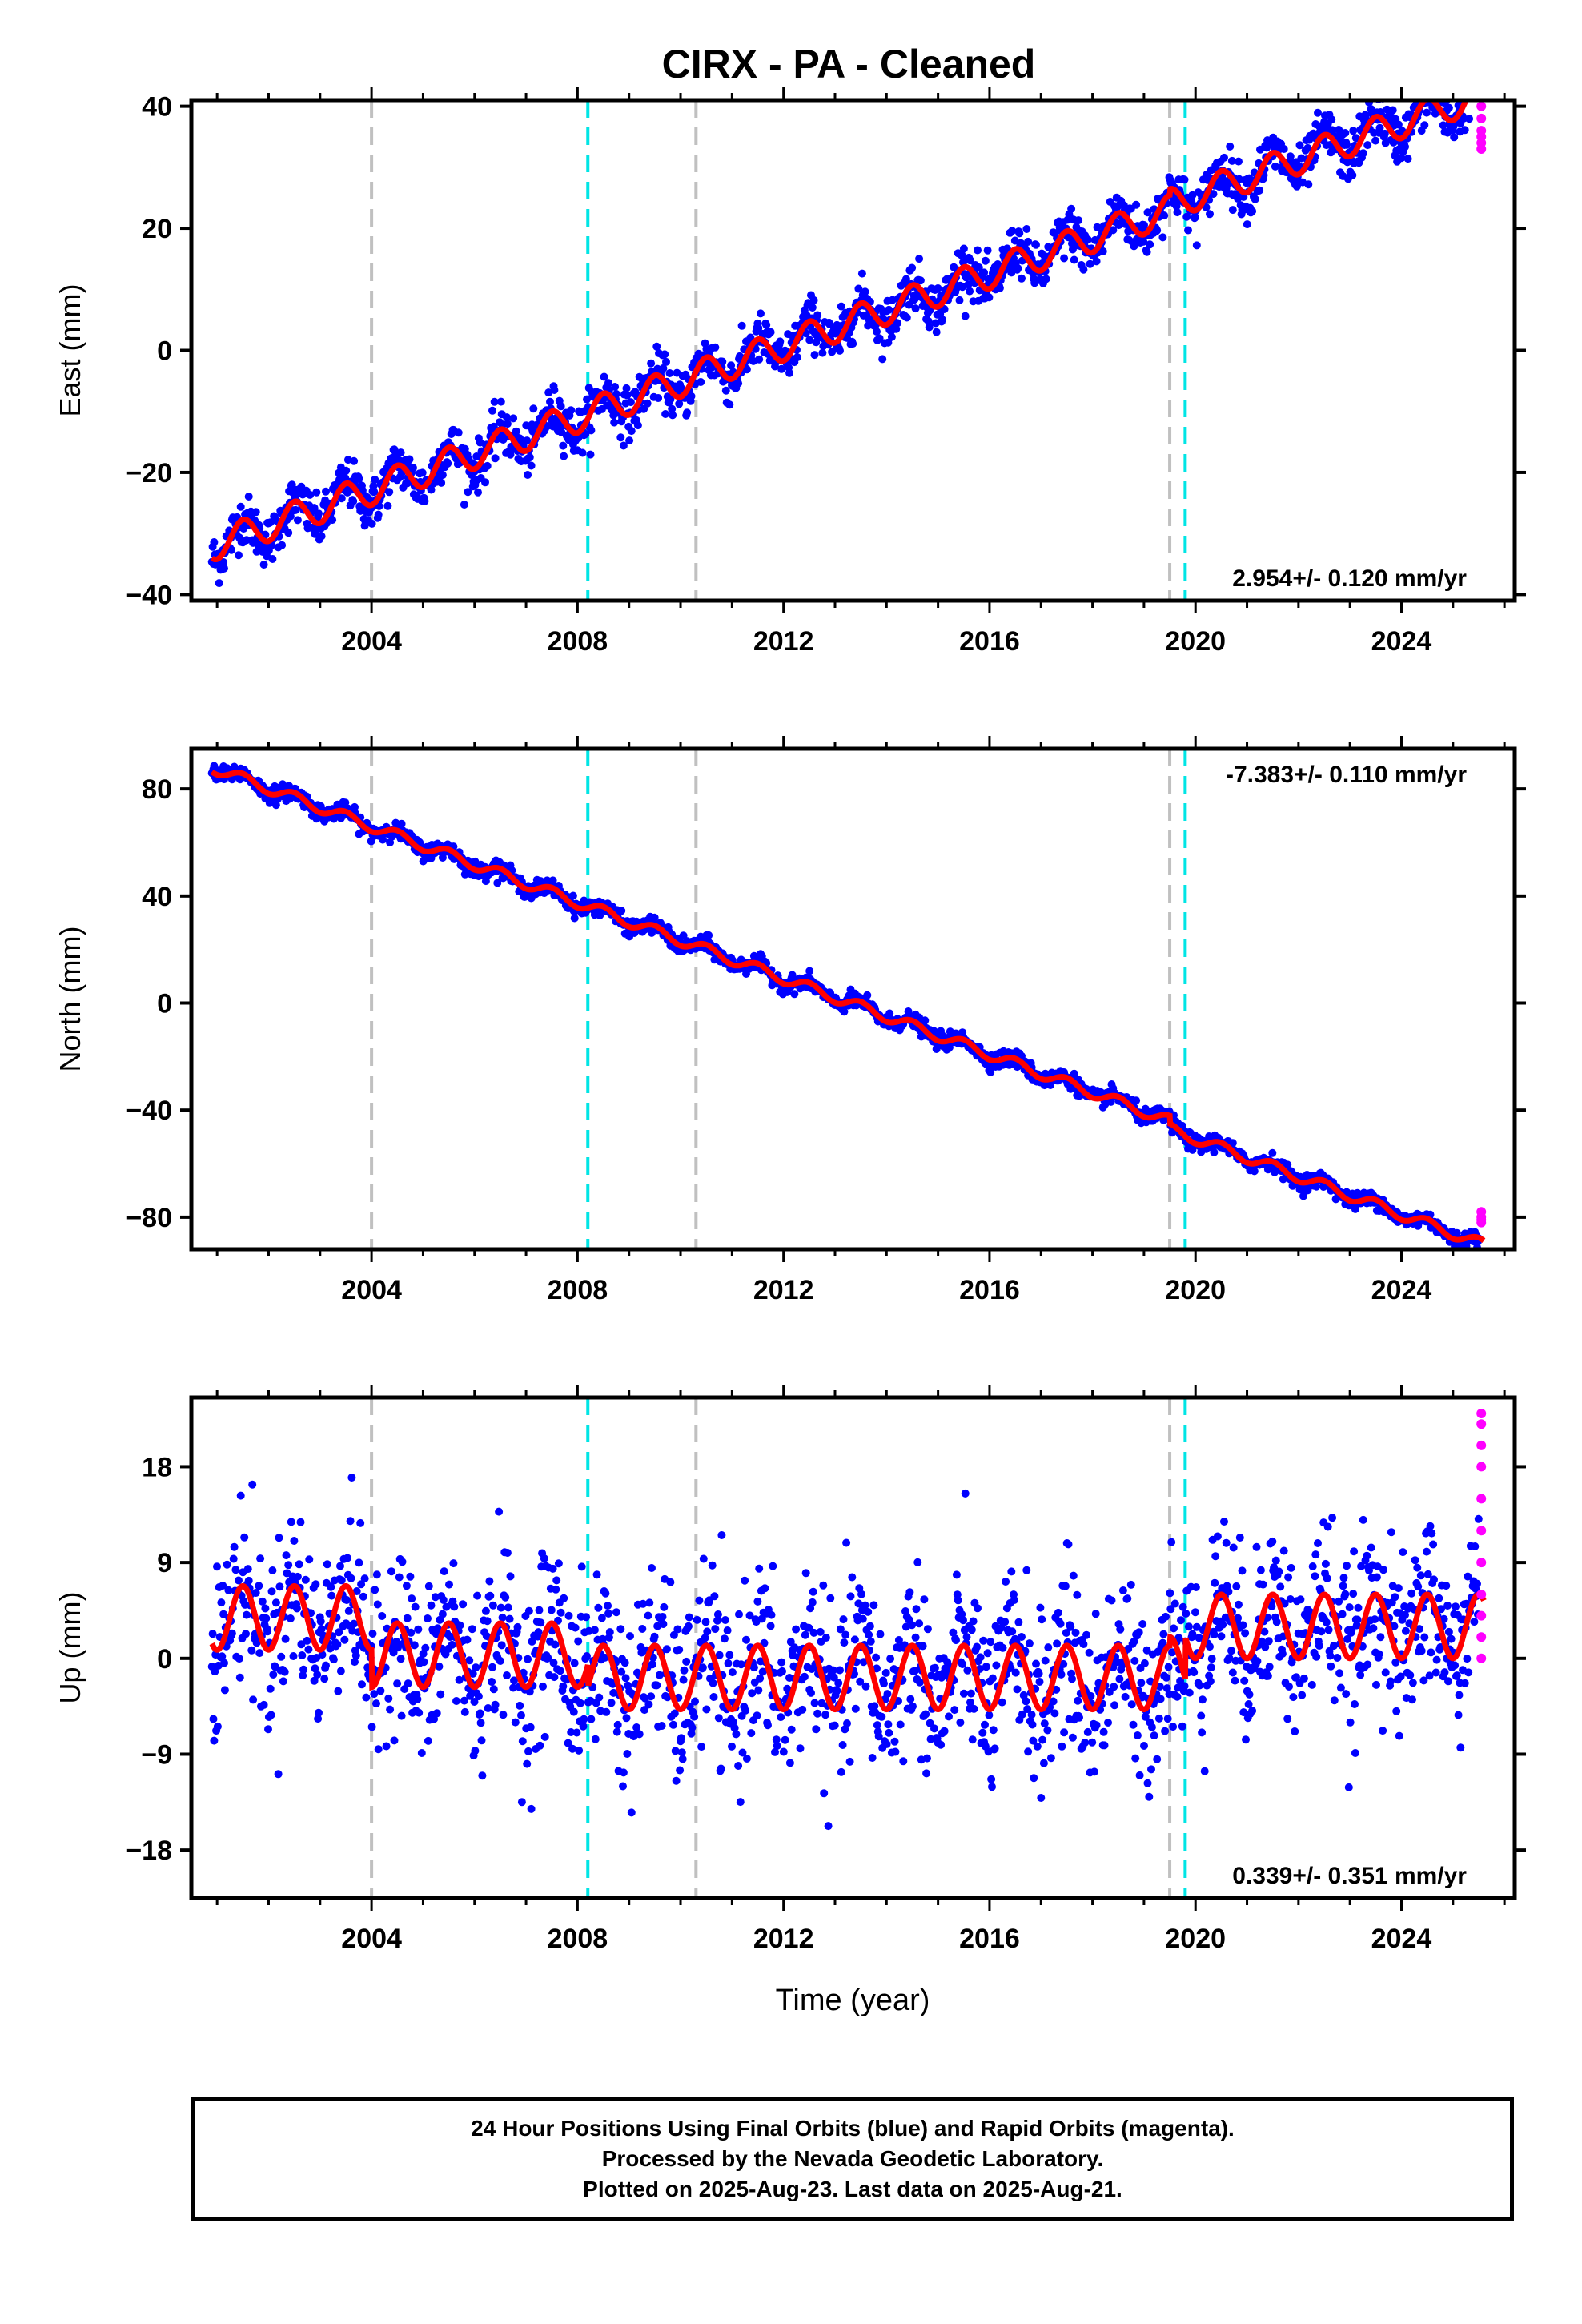 The height and width of the screenshot is (2324, 1582). Describe the element at coordinates (1195, 1290) in the screenshot. I see `x-tick-label: 2020` at that location.